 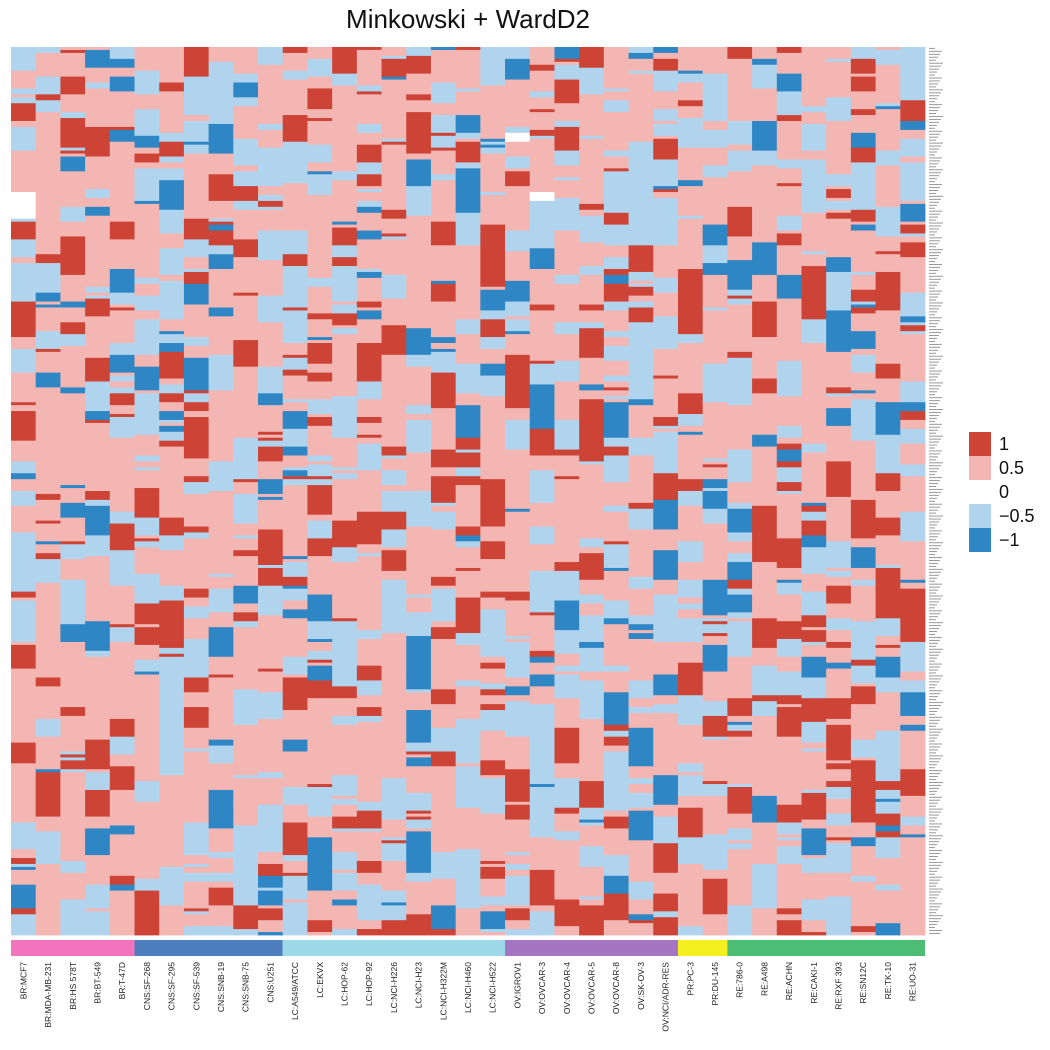 What do you see at coordinates (666, 997) in the screenshot?
I see `column-label: OV:NCI/ADR-RES` at bounding box center [666, 997].